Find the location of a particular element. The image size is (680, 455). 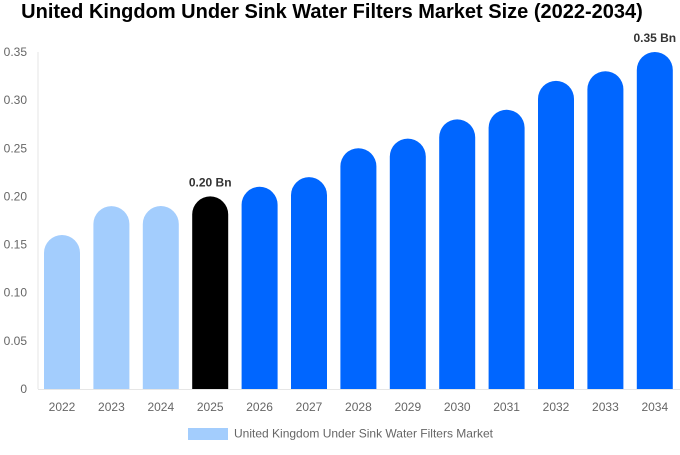

x-tick-label: 2025 is located at coordinates (210, 407).